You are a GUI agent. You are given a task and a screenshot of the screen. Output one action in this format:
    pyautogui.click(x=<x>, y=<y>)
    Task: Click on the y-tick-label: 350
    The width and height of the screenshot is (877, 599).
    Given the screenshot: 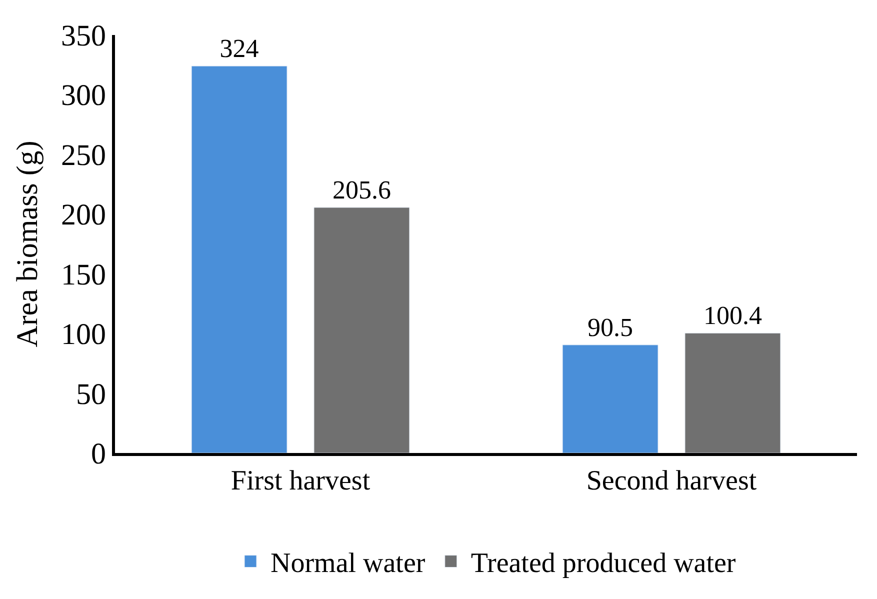 What is the action you would take?
    pyautogui.click(x=83, y=36)
    